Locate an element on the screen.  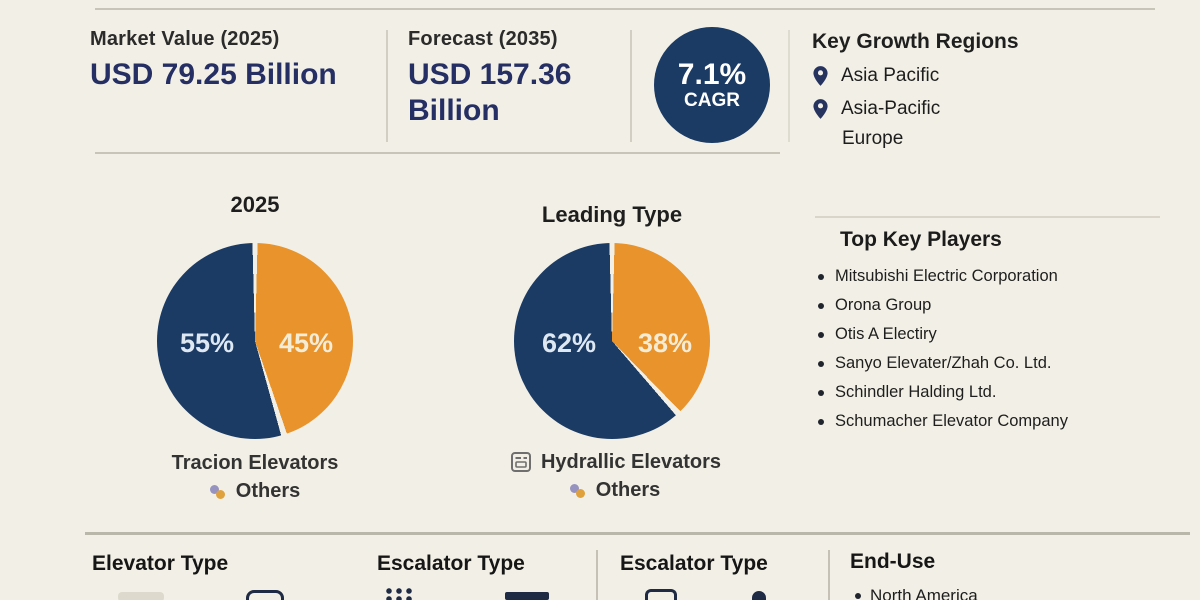
pie2-legend-row-2: Others is located at coordinates (615, 490).